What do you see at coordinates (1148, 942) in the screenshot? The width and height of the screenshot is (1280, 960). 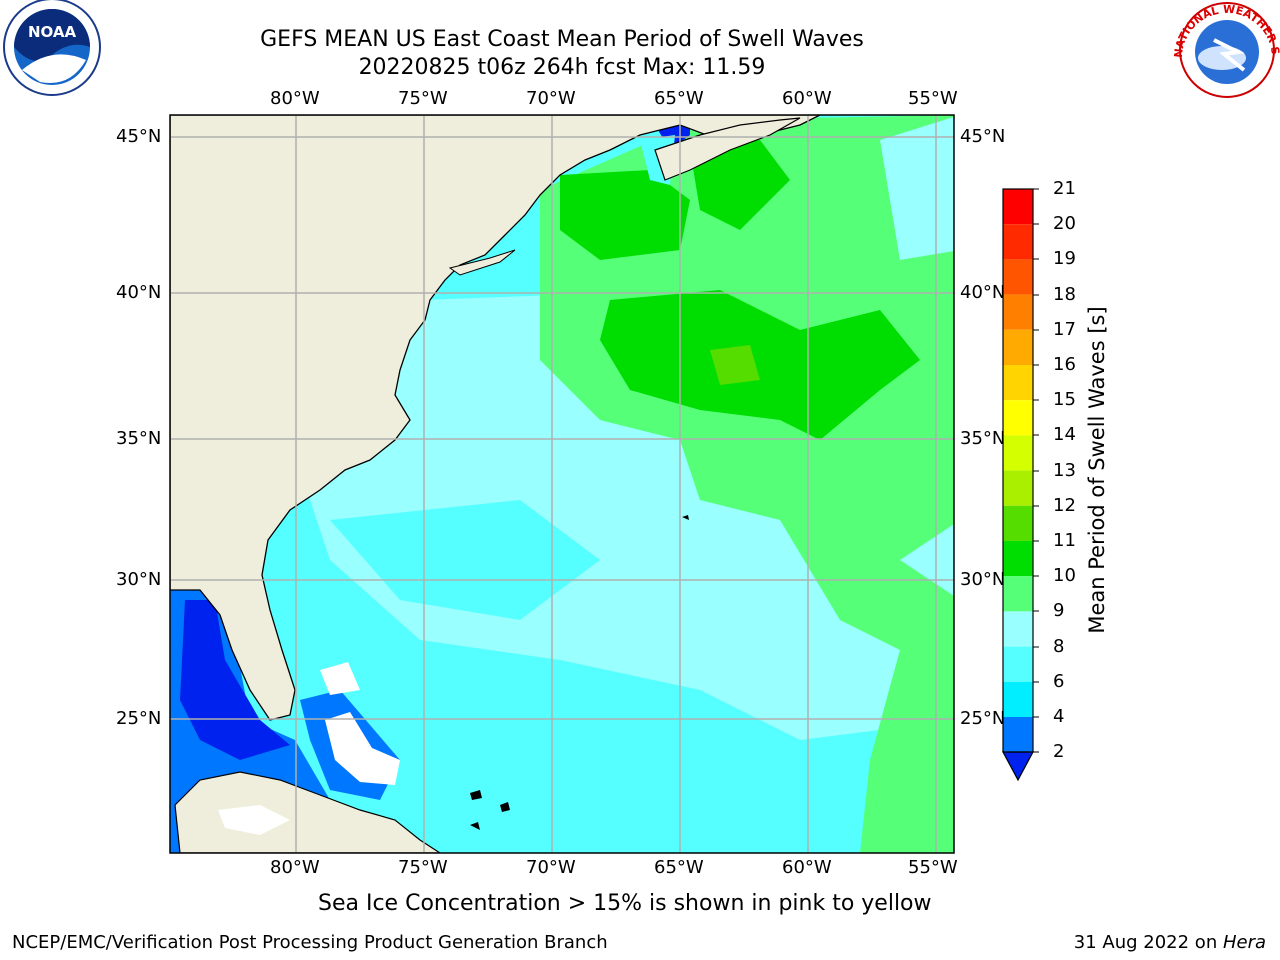 I see `footer-date-text: 31 Aug 2022 on` at bounding box center [1148, 942].